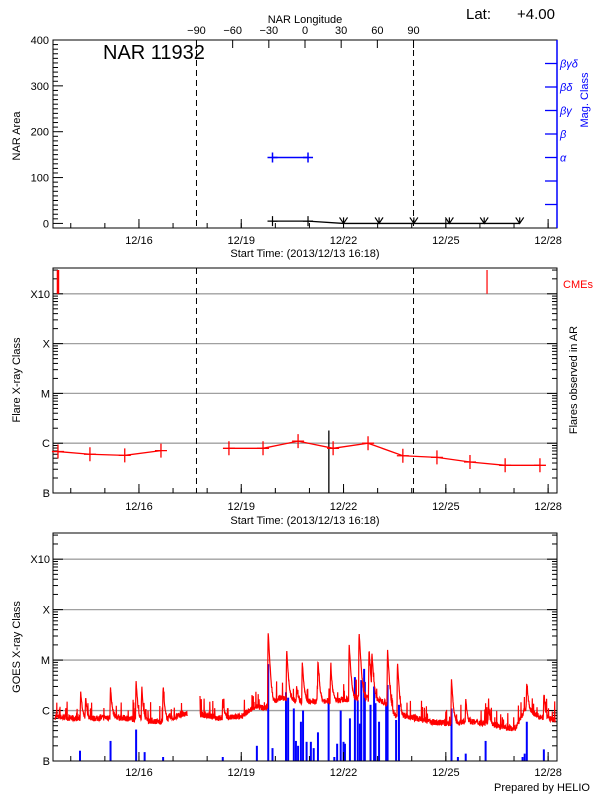  Describe the element at coordinates (377, 31) in the screenshot. I see `longitude-tick-label: 60` at that location.